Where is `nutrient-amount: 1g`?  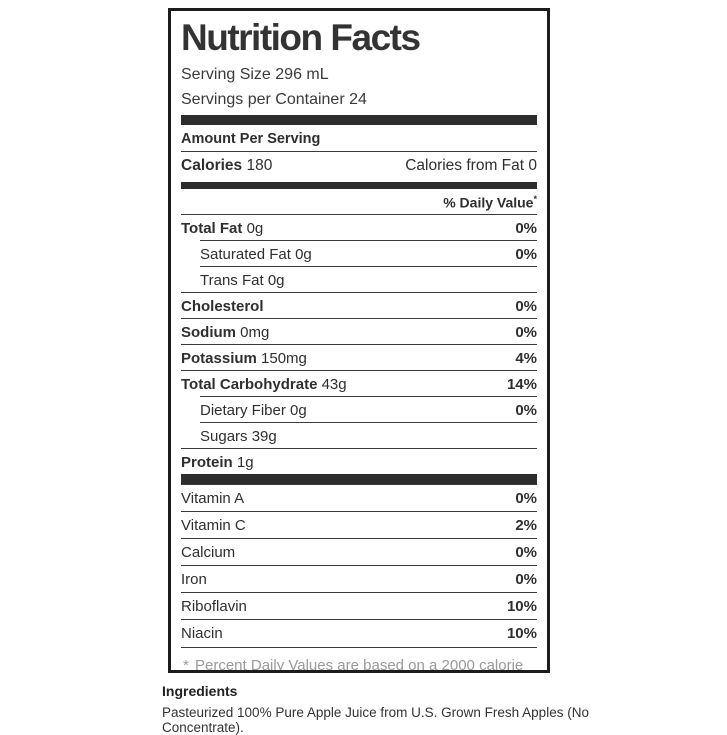
nutrient-amount: 1g is located at coordinates (245, 462).